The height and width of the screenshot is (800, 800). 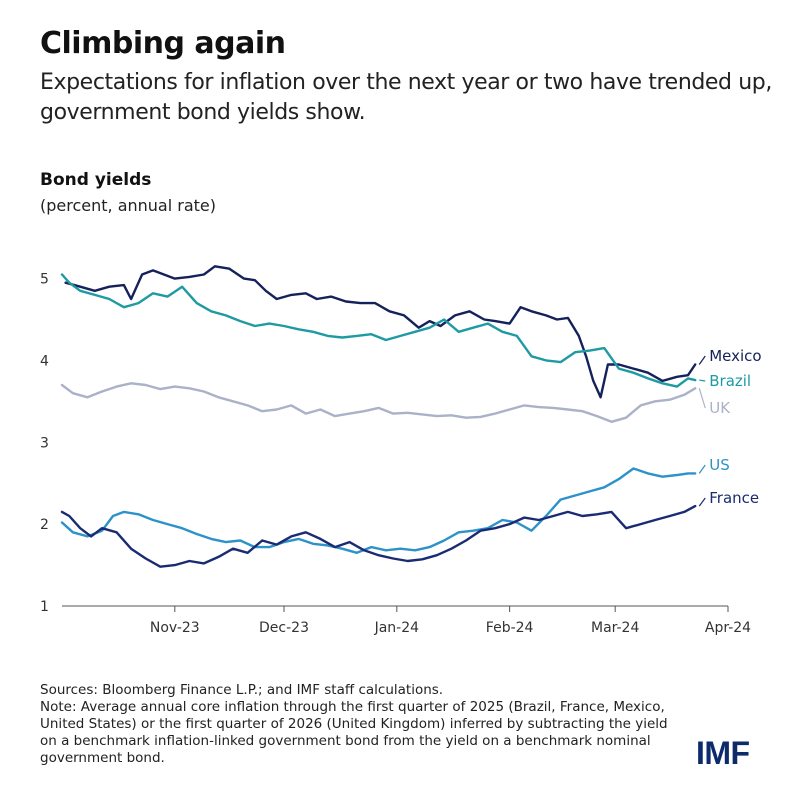 I want to click on y-tick-label: 1, so click(x=44, y=607).